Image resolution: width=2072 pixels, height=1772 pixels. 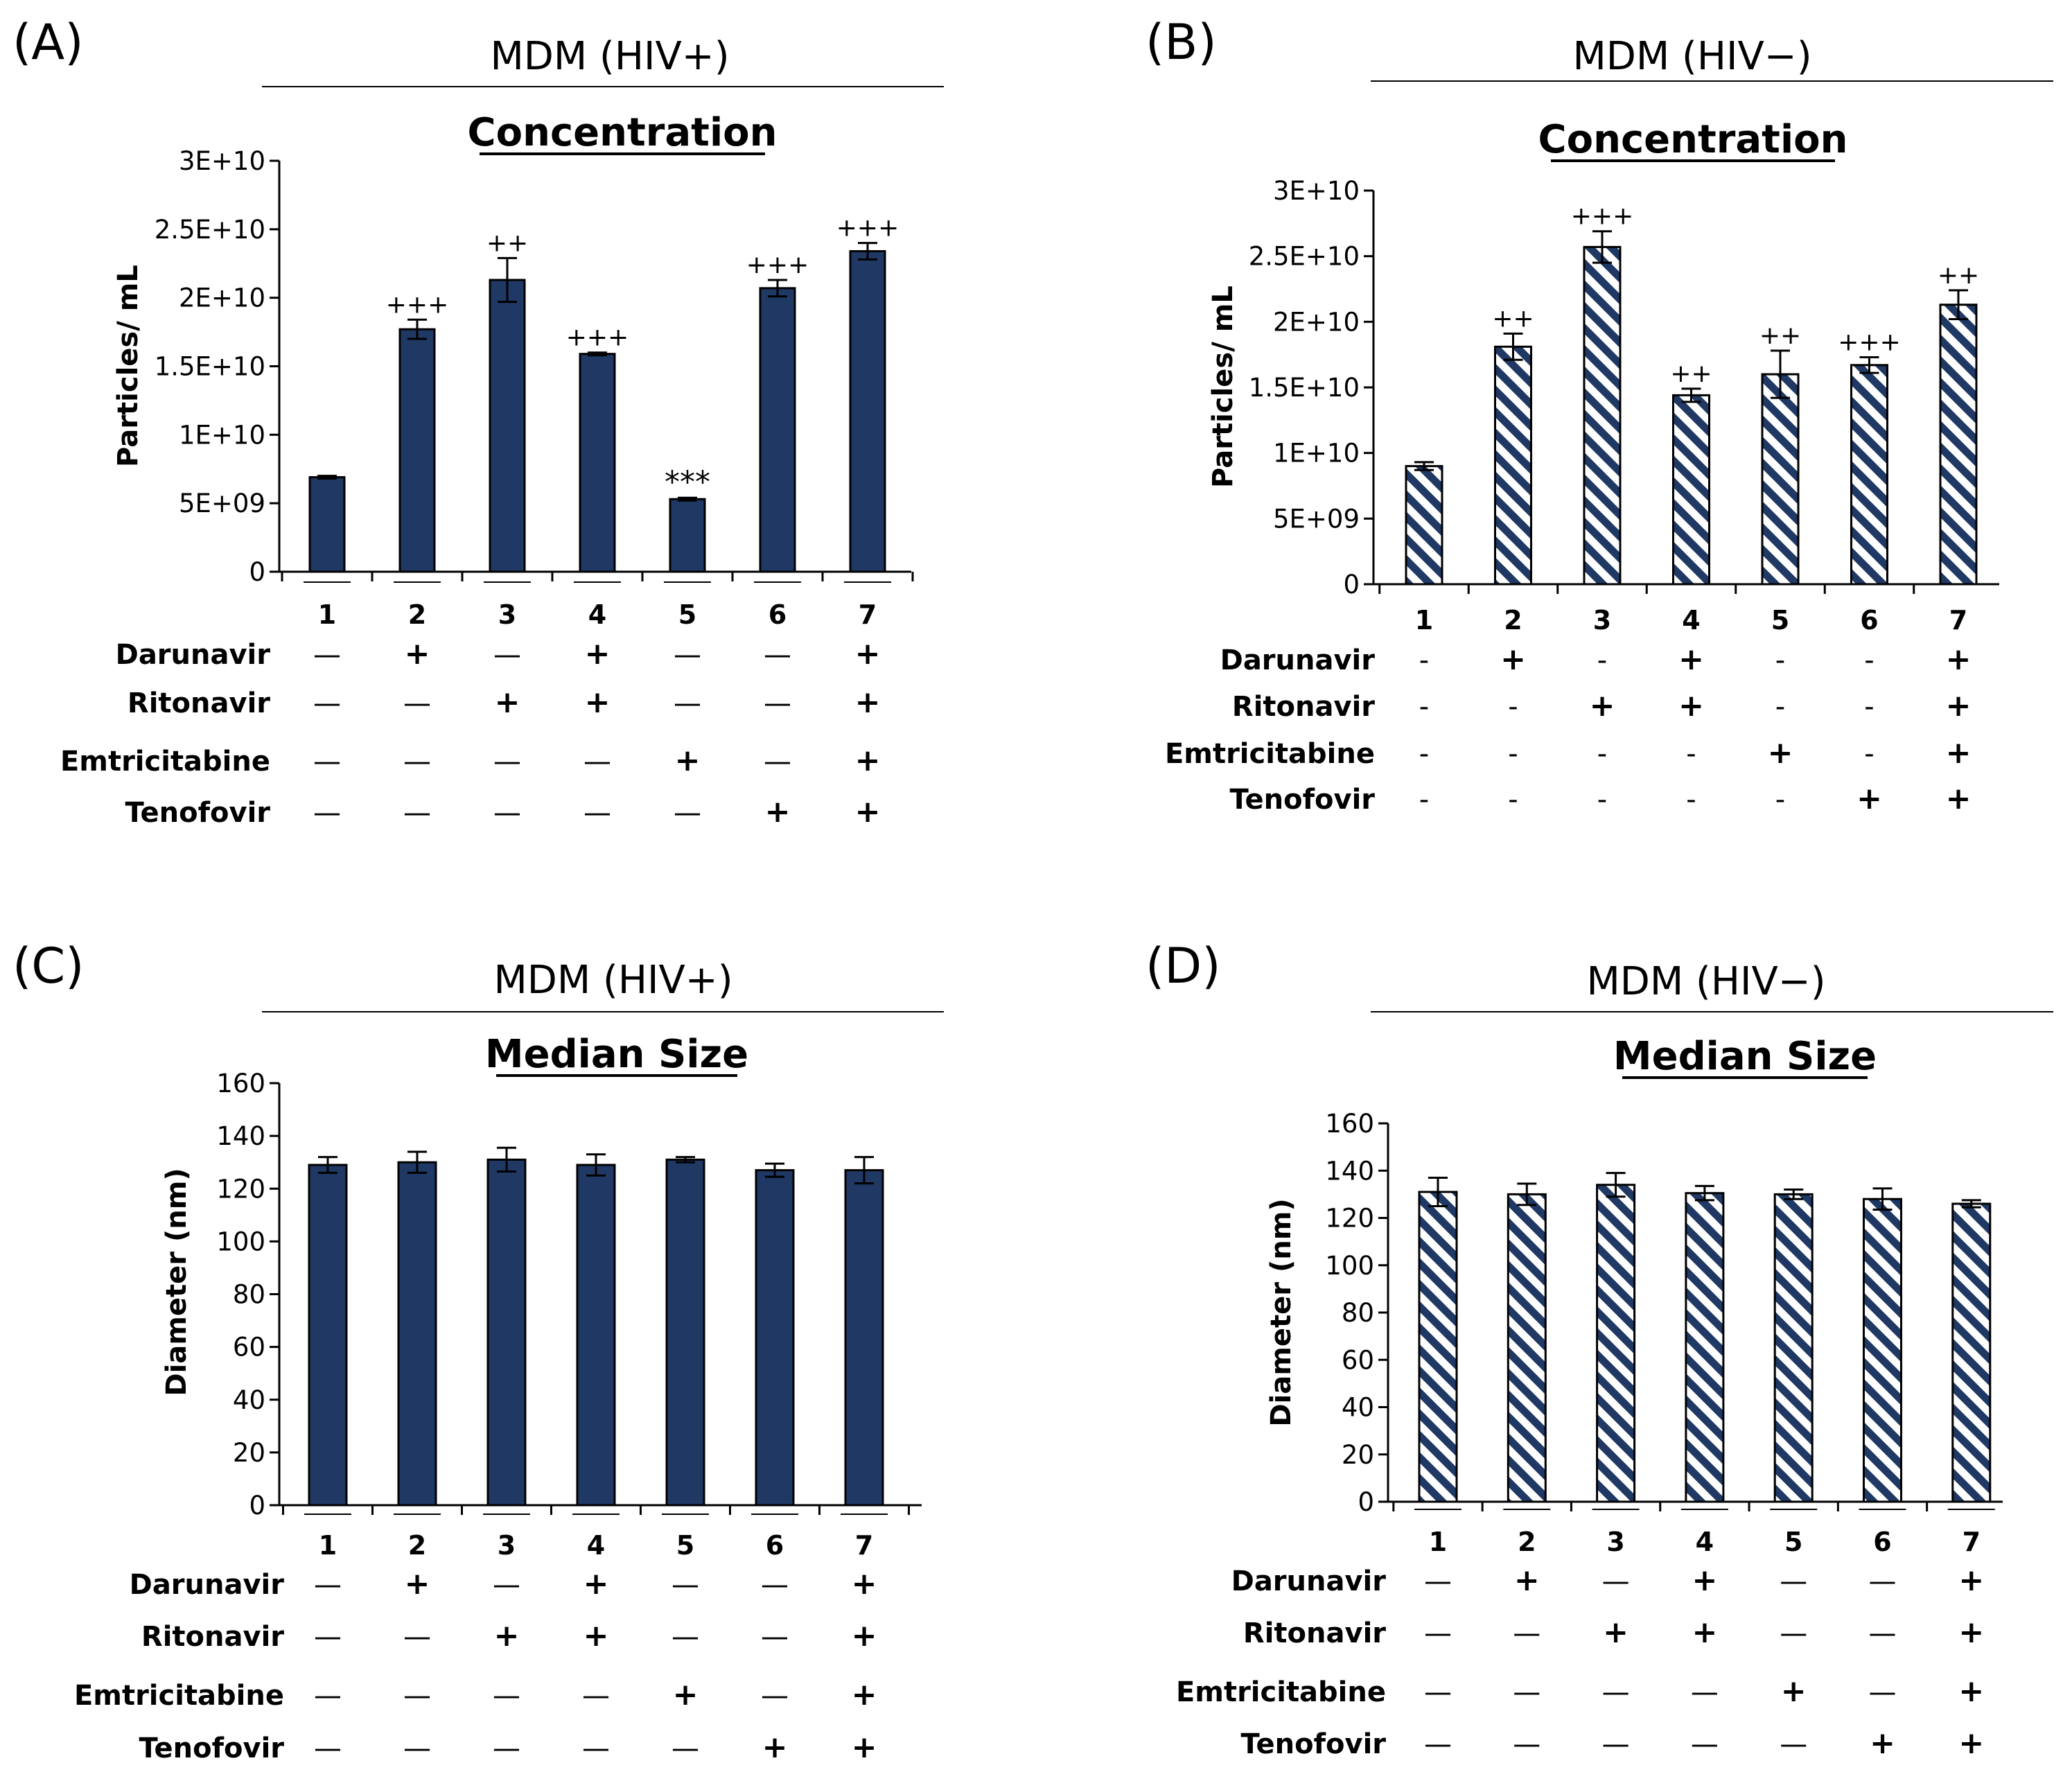 I want to click on treatment-name: Tenofovir, so click(x=198, y=813).